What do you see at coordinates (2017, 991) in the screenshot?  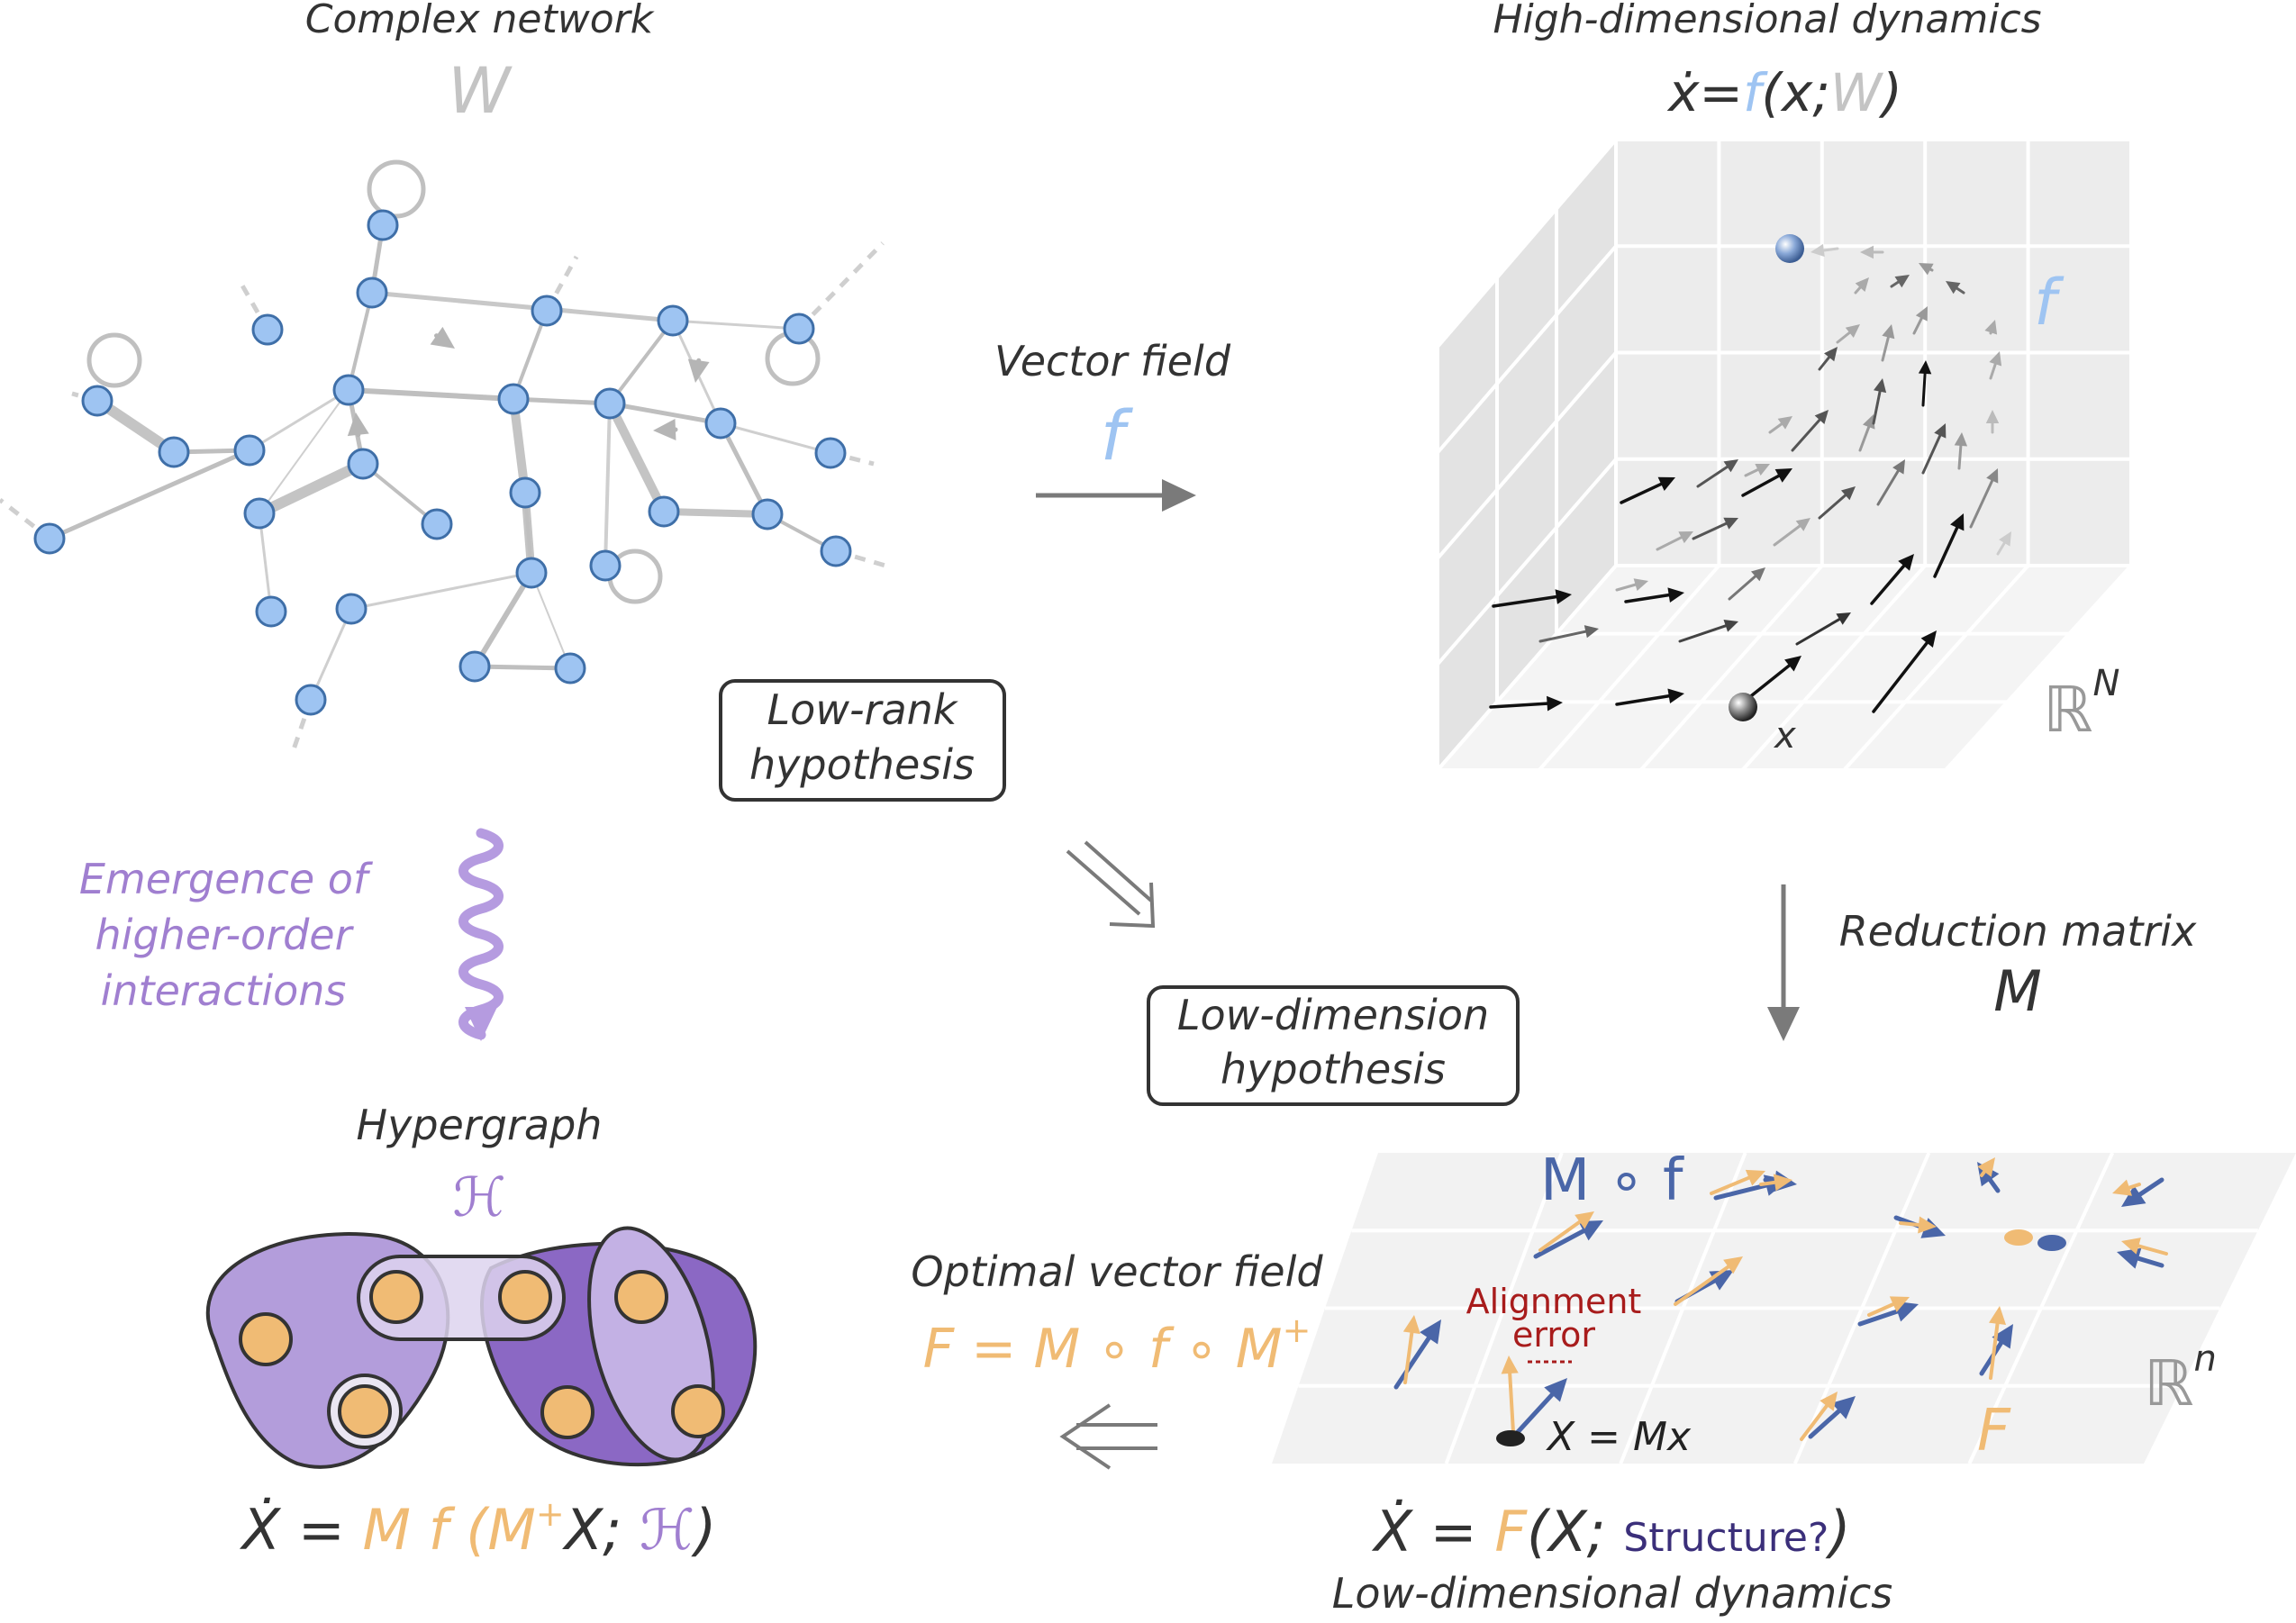 I see `reduction-symbol: M` at bounding box center [2017, 991].